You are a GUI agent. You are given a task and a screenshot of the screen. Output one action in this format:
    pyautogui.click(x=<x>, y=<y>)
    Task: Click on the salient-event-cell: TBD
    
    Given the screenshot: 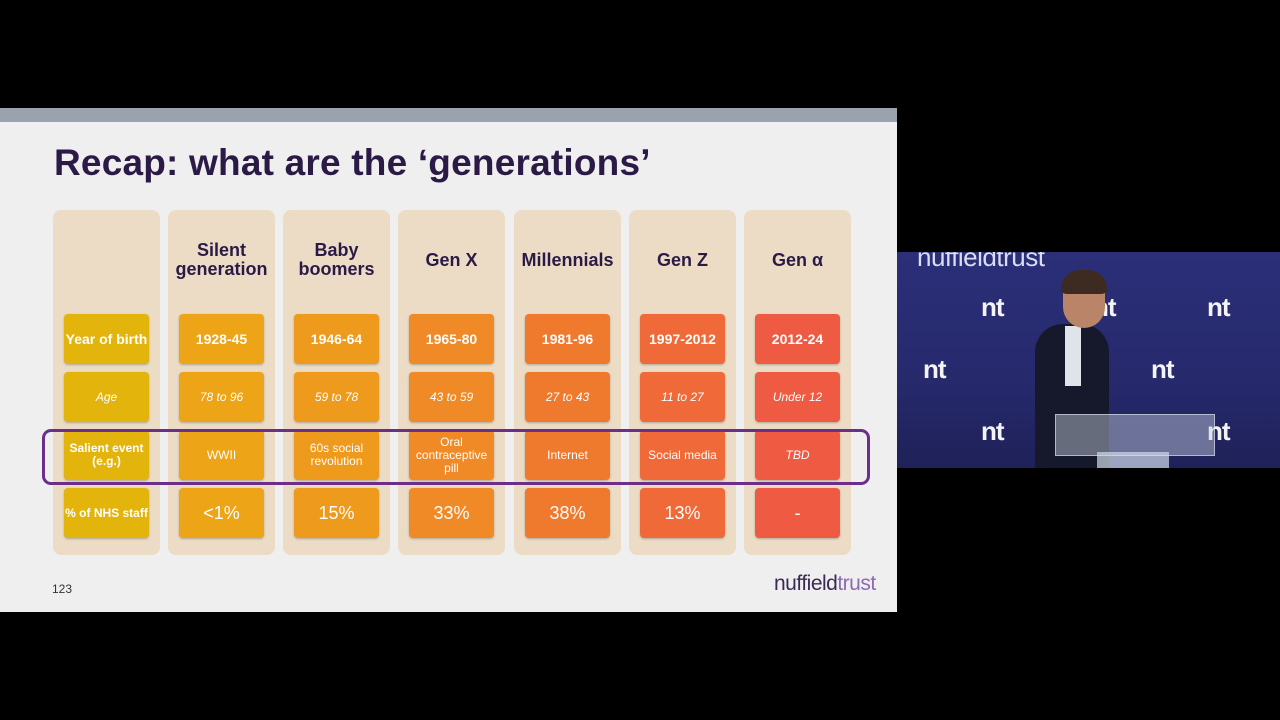 What is the action you would take?
    pyautogui.click(x=797, y=455)
    